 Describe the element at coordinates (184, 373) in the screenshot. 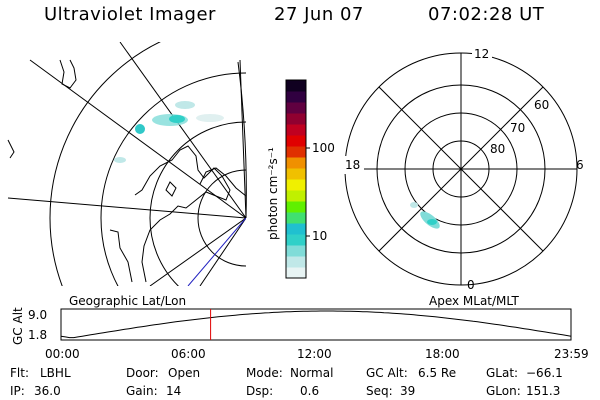

I see `door-value: Open` at that location.